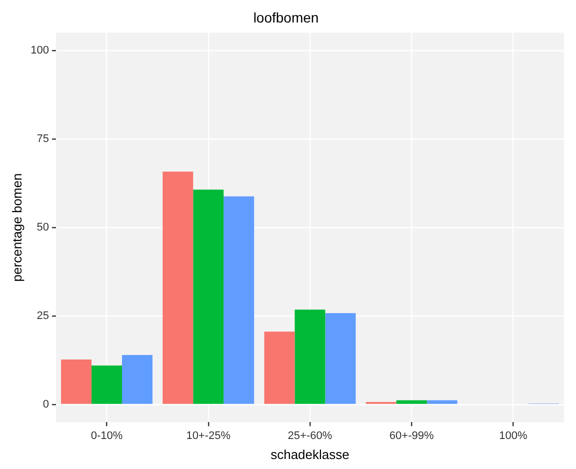  Describe the element at coordinates (42, 139) in the screenshot. I see `y-tick-label: 75` at that location.